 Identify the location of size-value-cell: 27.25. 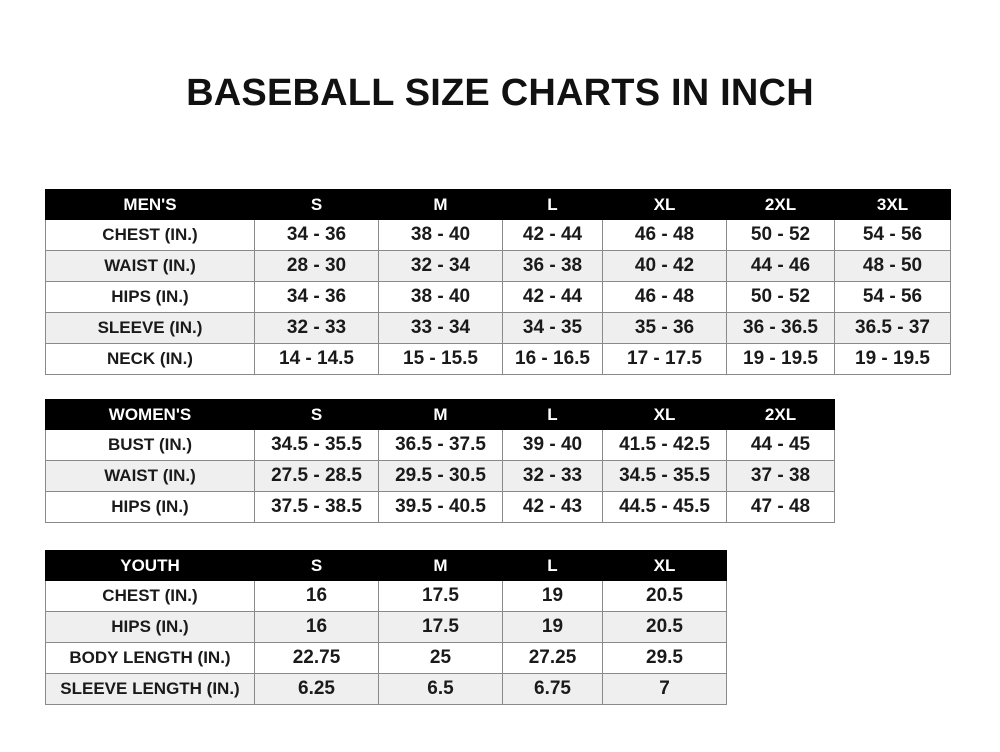
(552, 658).